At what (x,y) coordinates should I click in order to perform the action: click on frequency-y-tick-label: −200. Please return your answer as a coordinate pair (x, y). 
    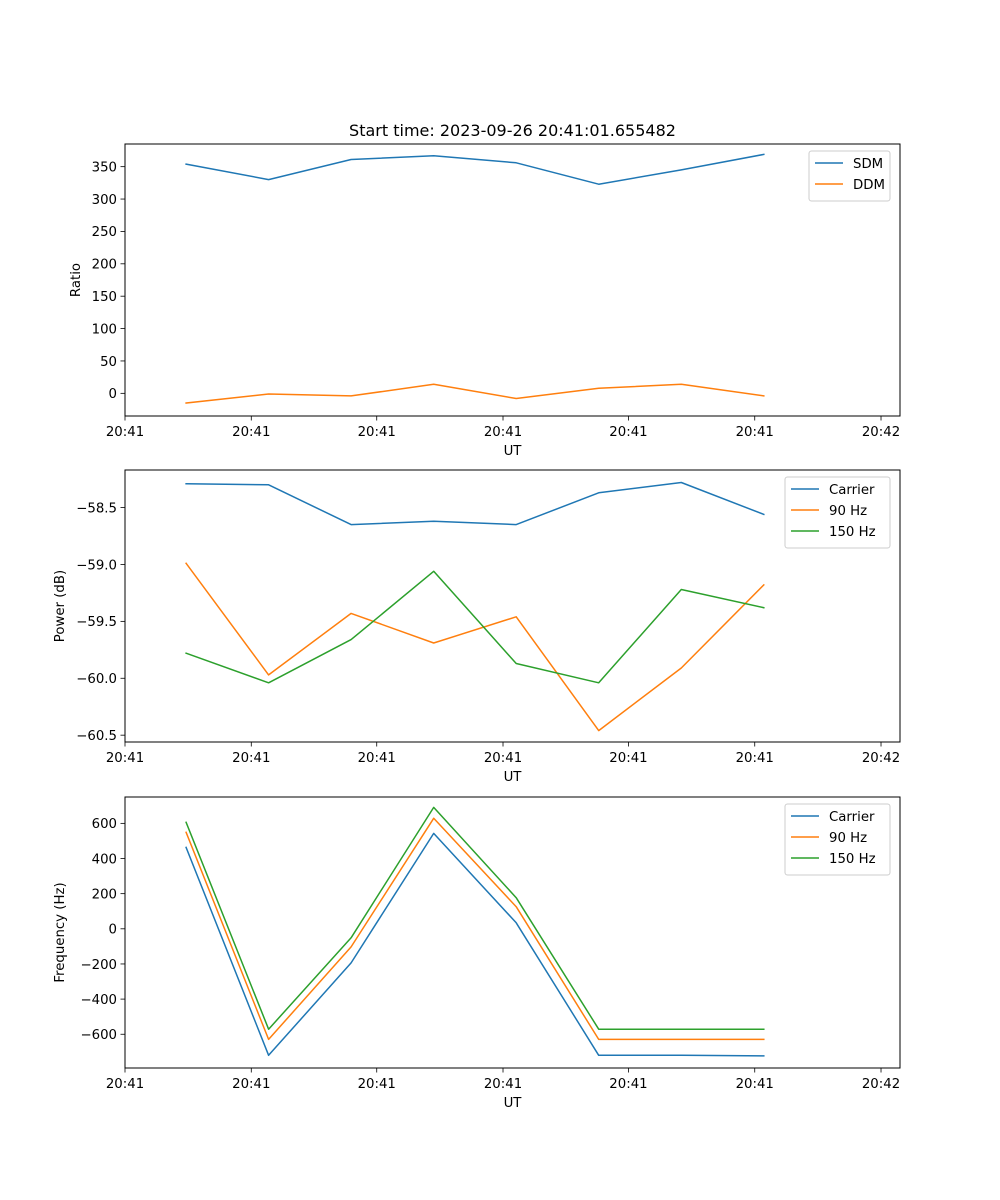
    Looking at the image, I should click on (98, 965).